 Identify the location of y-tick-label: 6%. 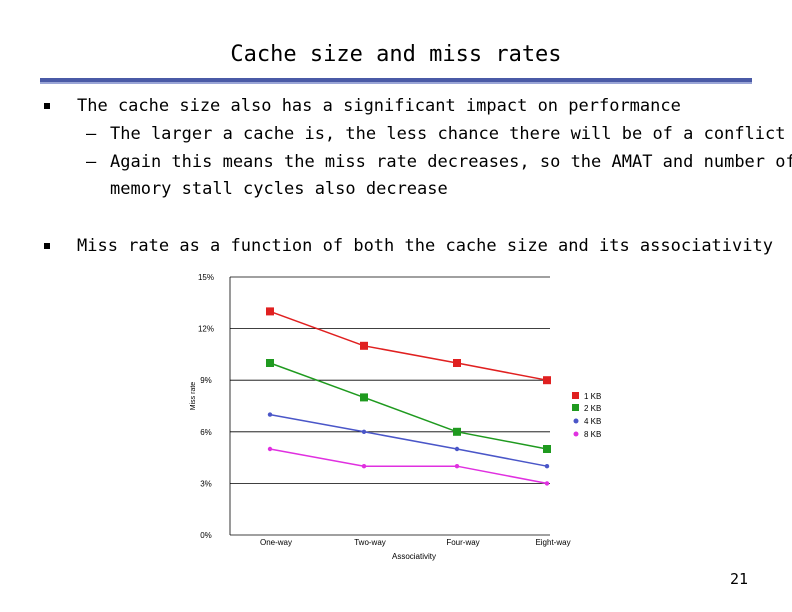
(206, 432).